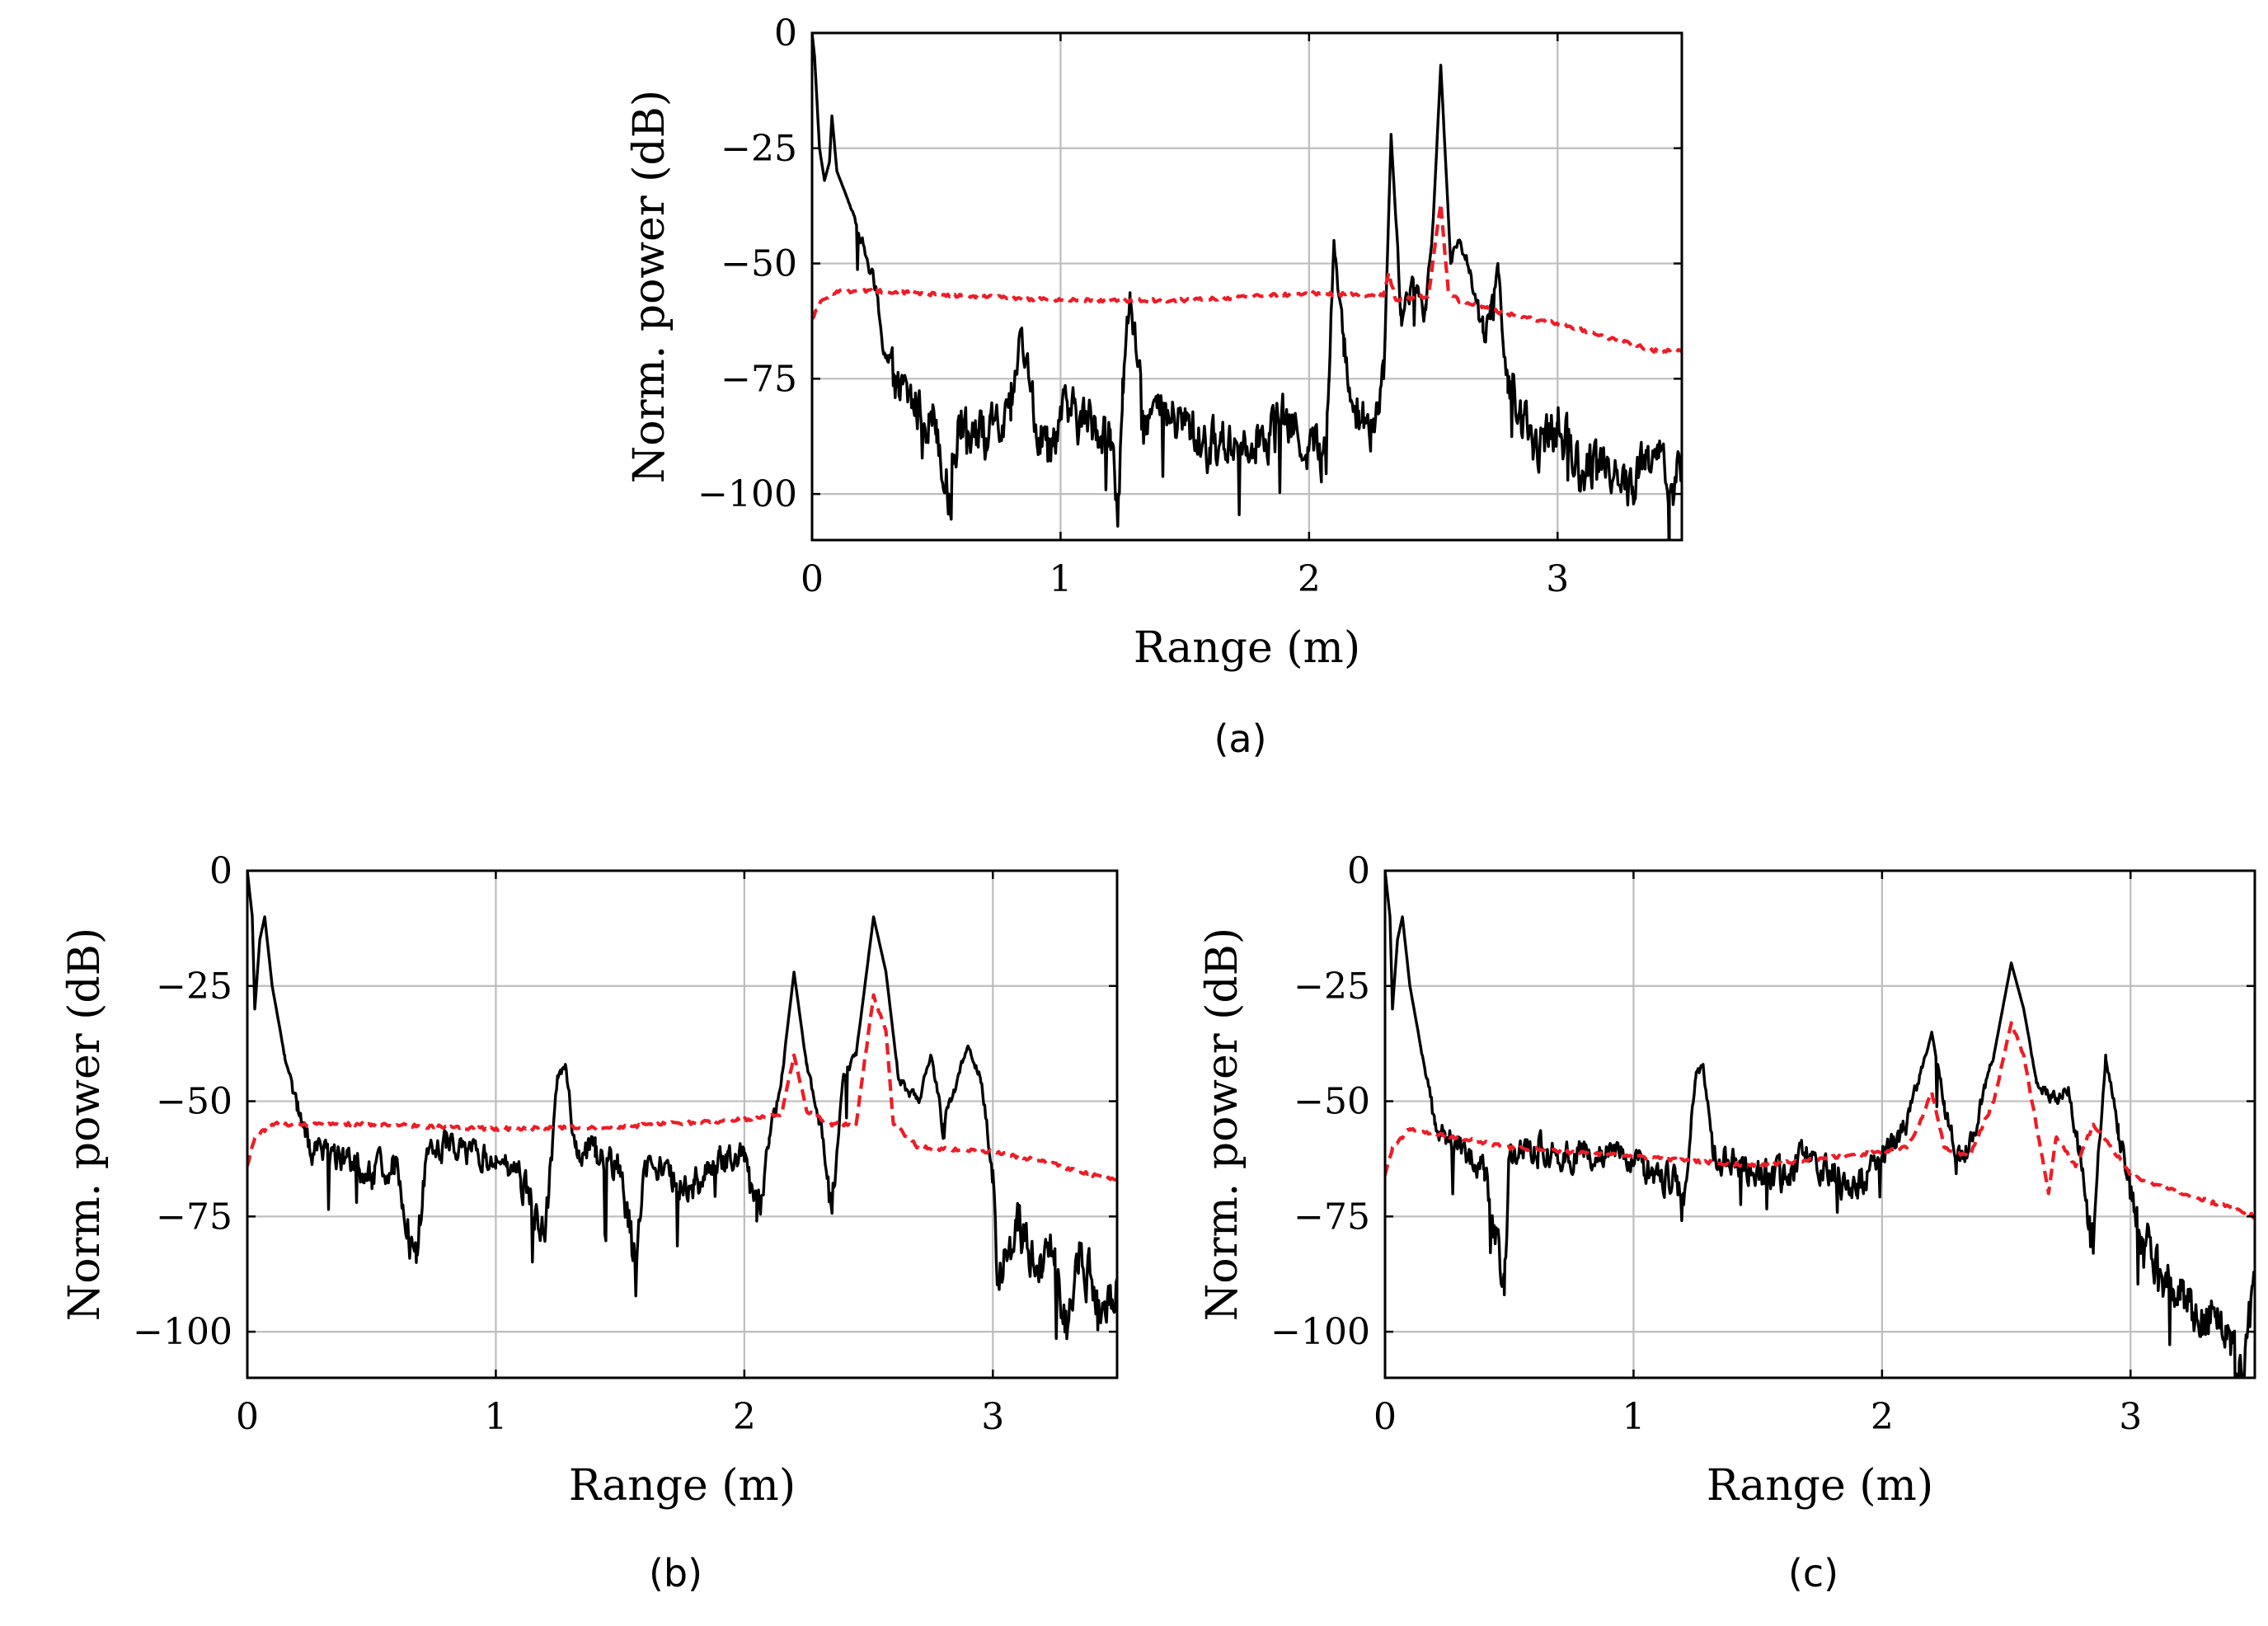  What do you see at coordinates (1240, 739) in the screenshot?
I see `panel-caption: (a)` at bounding box center [1240, 739].